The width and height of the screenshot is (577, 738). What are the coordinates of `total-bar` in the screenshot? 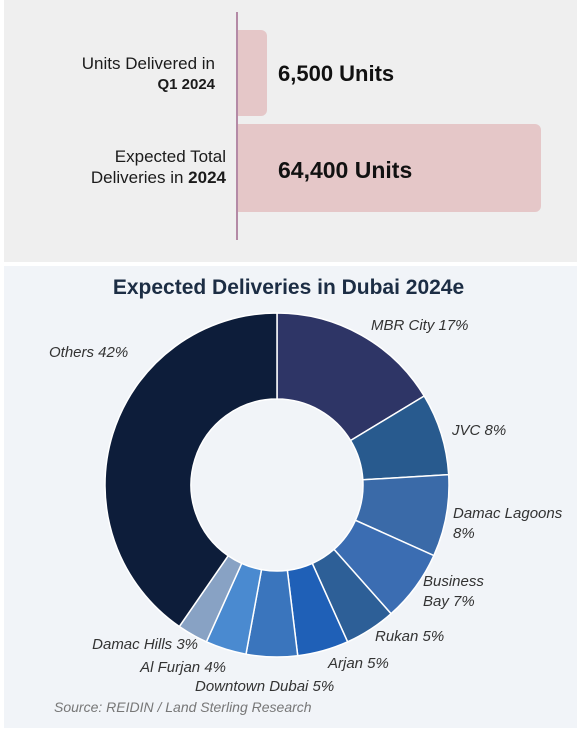 It's located at (389, 168).